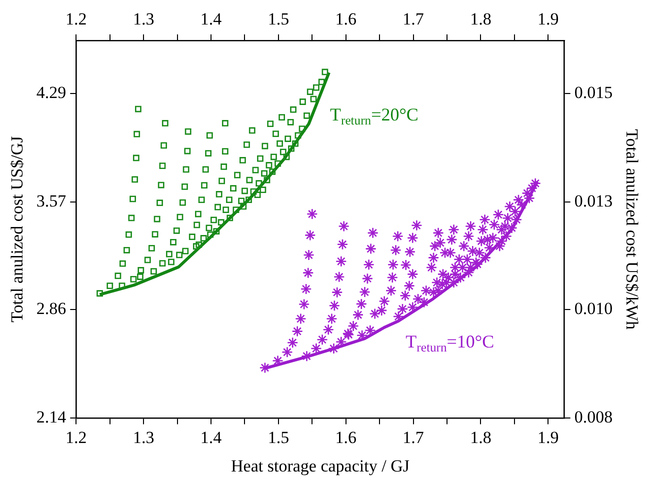 Image resolution: width=649 pixels, height=485 pixels. What do you see at coordinates (593, 92) in the screenshot?
I see `y2-tick-label: 0.015` at bounding box center [593, 92].